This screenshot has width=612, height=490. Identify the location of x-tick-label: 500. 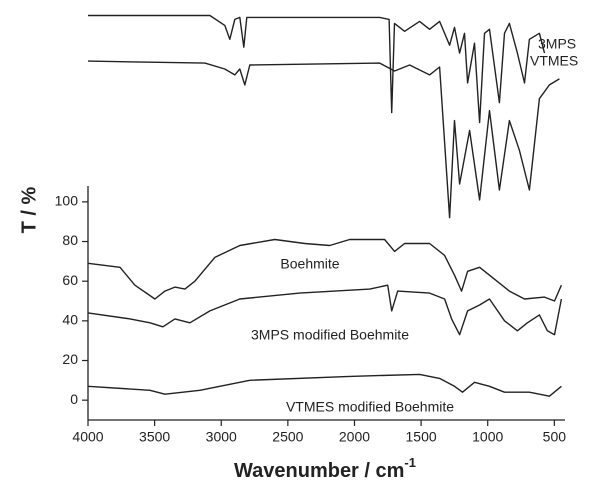
(555, 437).